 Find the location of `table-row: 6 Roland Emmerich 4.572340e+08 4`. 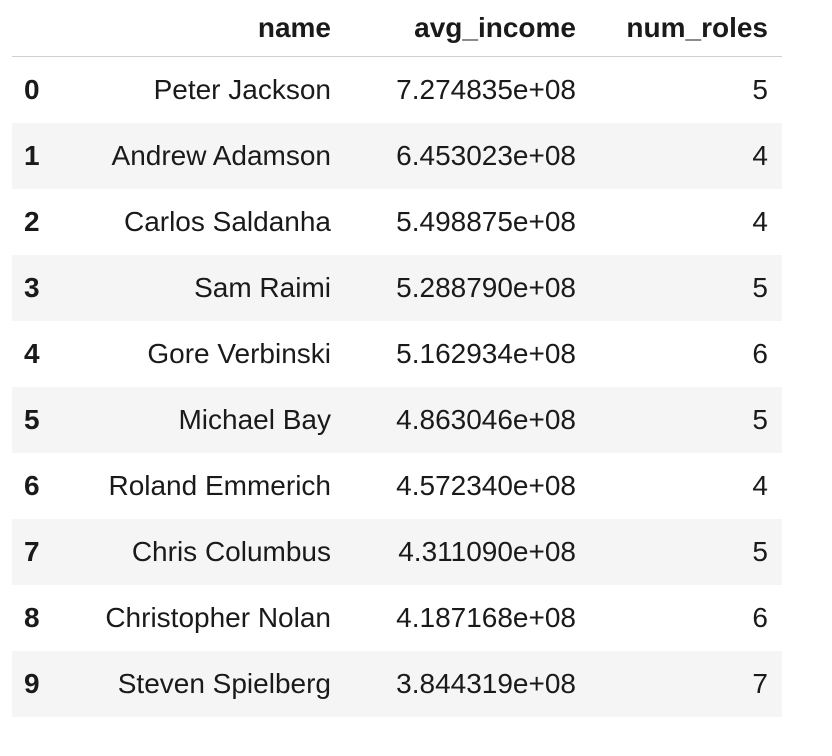

table-row: 6 Roland Emmerich 4.572340e+08 4 is located at coordinates (397, 486).